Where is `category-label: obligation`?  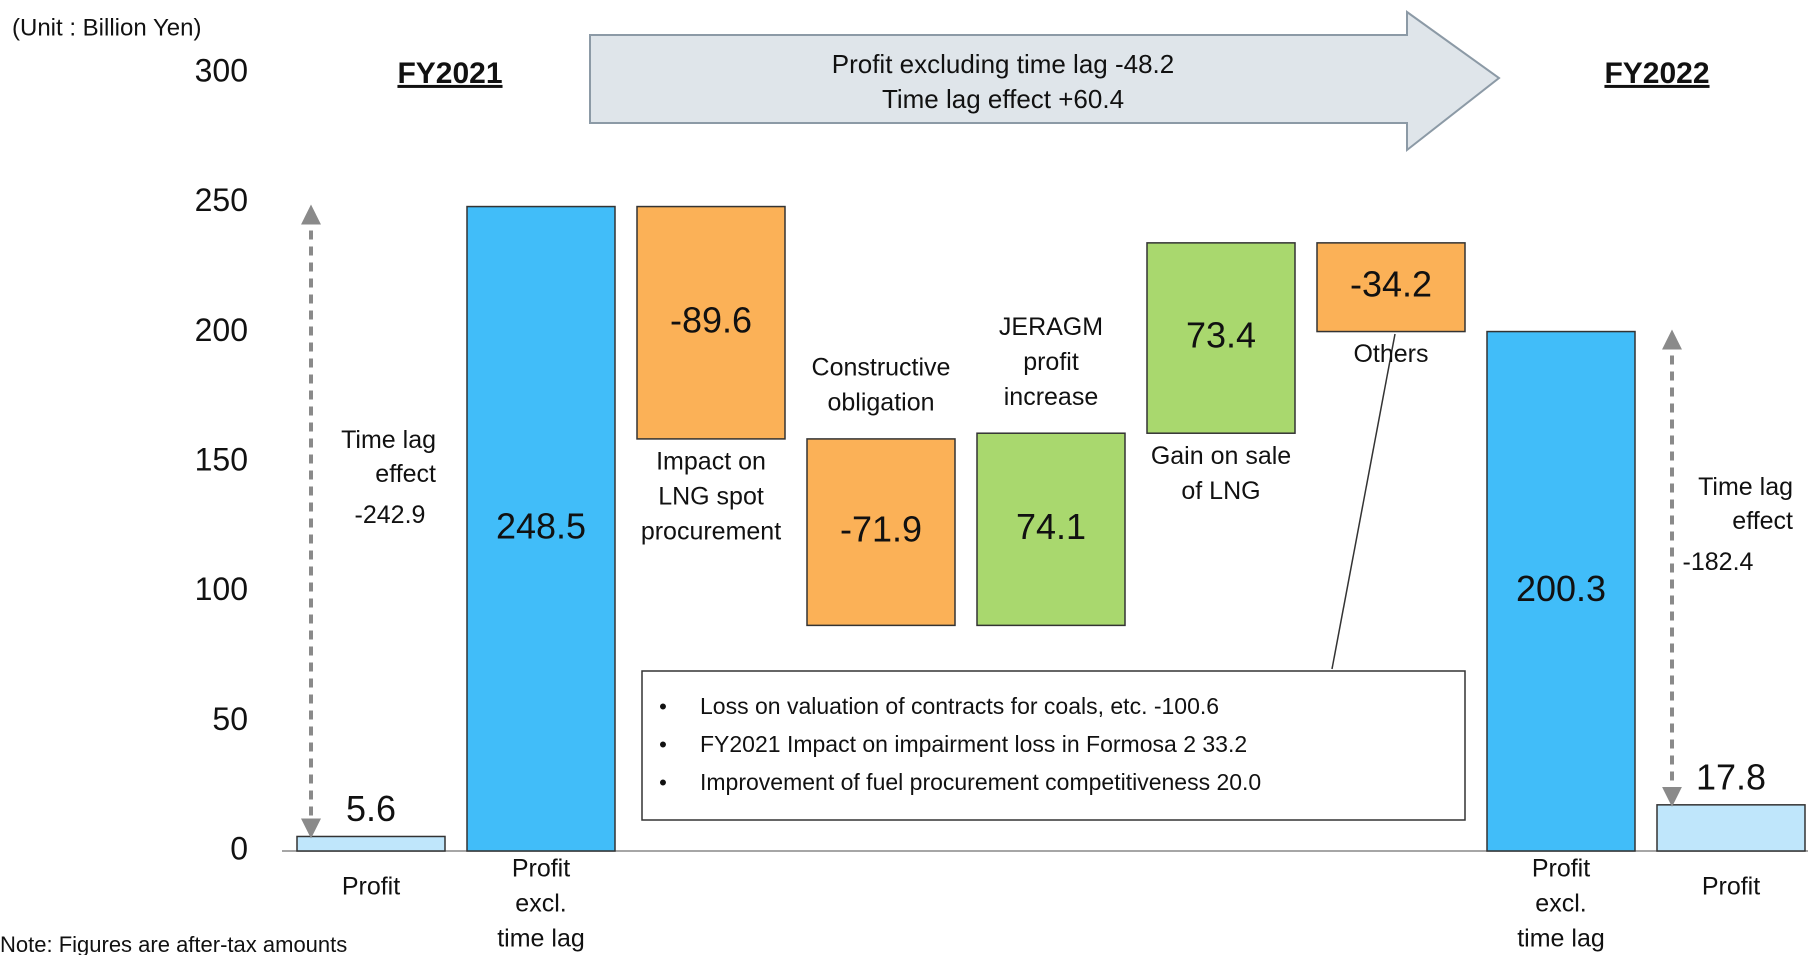 category-label: obligation is located at coordinates (880, 403).